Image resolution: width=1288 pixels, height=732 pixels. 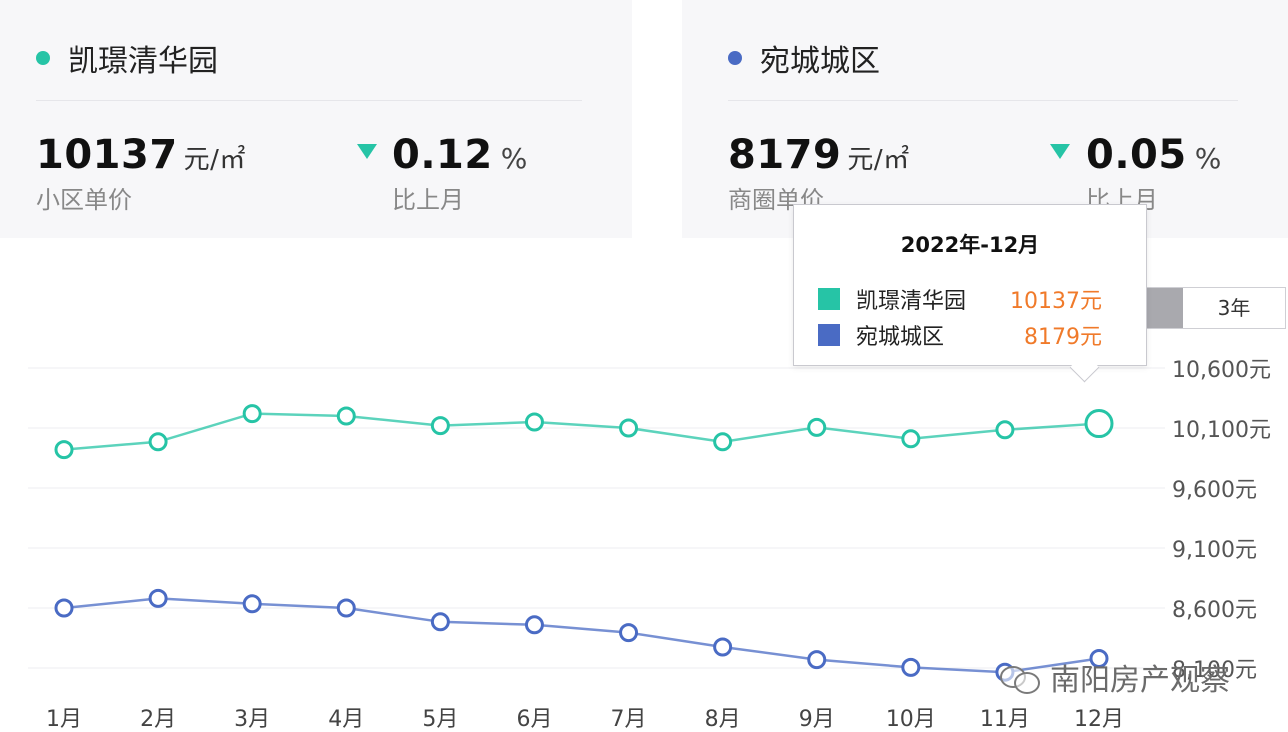 What do you see at coordinates (84, 200) in the screenshot?
I see `unit-price-label: 小区单价` at bounding box center [84, 200].